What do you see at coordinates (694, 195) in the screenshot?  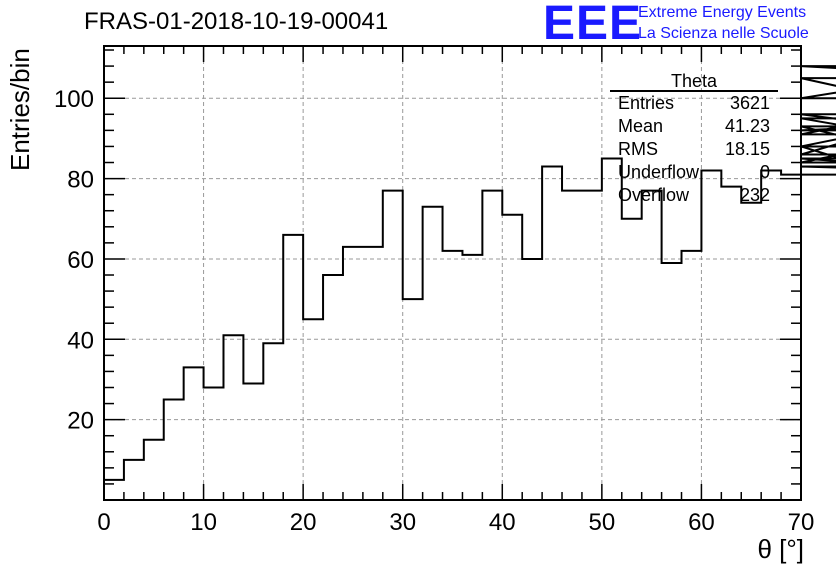 I see `stats-row: Overflow 232` at bounding box center [694, 195].